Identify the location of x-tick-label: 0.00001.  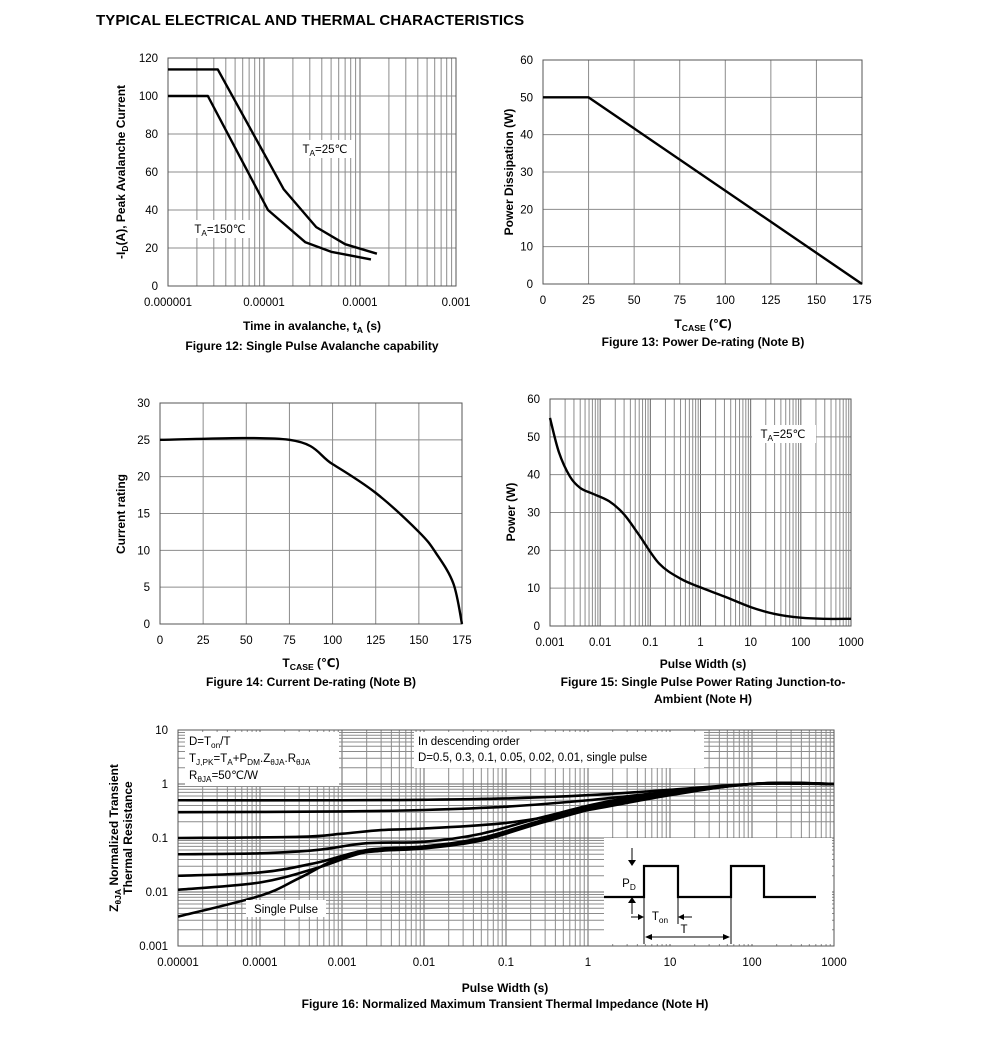
(264, 303).